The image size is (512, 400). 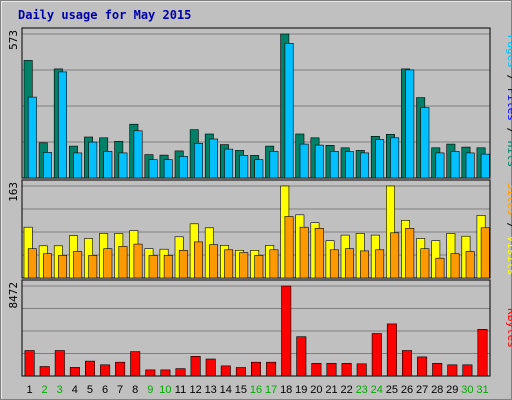 I want to click on day-label-26: 26, so click(x=407, y=390).